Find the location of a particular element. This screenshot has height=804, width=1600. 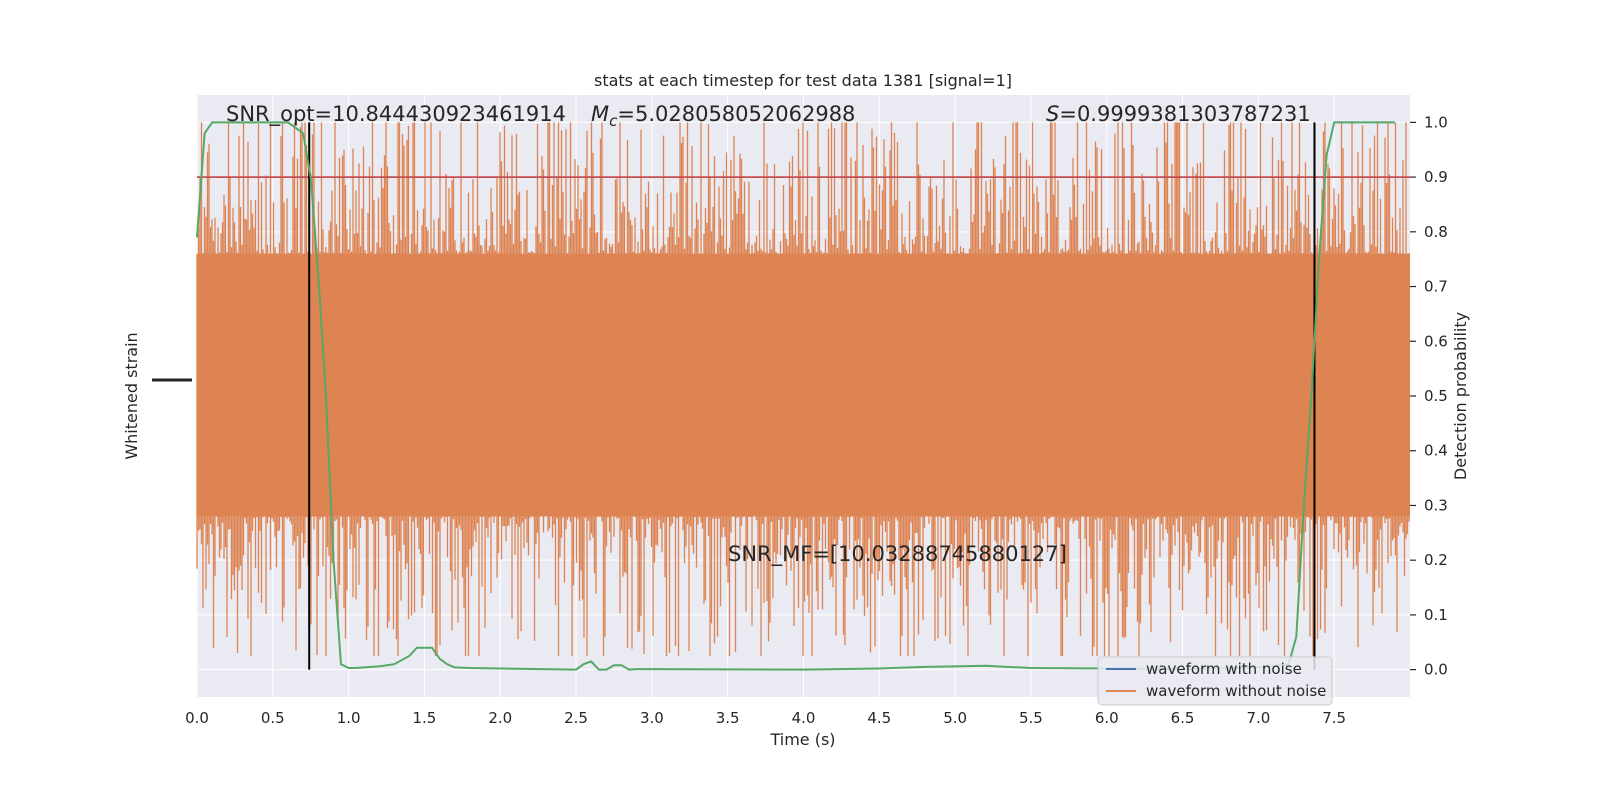

y-axis-label-right: Detection probability is located at coordinates (1460, 396).